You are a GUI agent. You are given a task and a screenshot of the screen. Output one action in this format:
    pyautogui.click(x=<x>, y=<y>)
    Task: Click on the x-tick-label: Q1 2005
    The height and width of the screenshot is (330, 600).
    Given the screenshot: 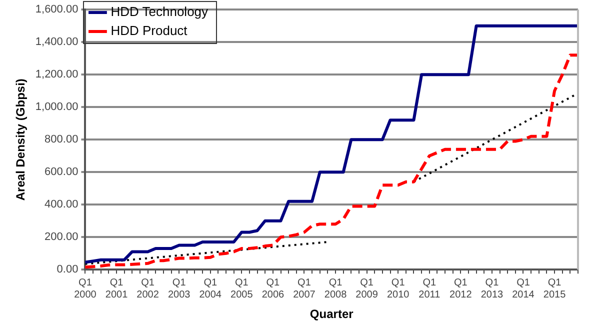 What is the action you would take?
    pyautogui.click(x=242, y=288)
    